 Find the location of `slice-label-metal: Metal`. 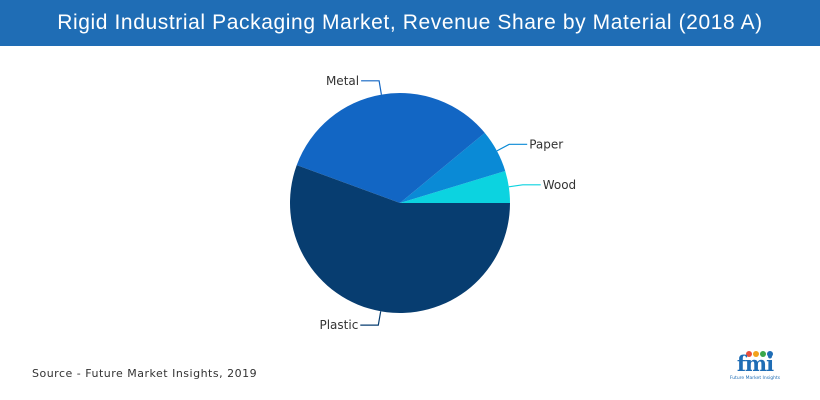

slice-label-metal: Metal is located at coordinates (342, 81).